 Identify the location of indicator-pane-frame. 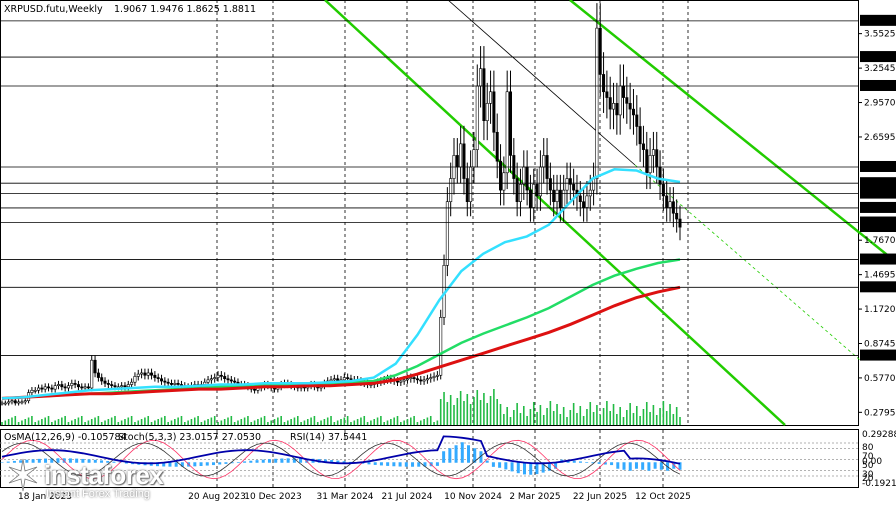
(429, 458).